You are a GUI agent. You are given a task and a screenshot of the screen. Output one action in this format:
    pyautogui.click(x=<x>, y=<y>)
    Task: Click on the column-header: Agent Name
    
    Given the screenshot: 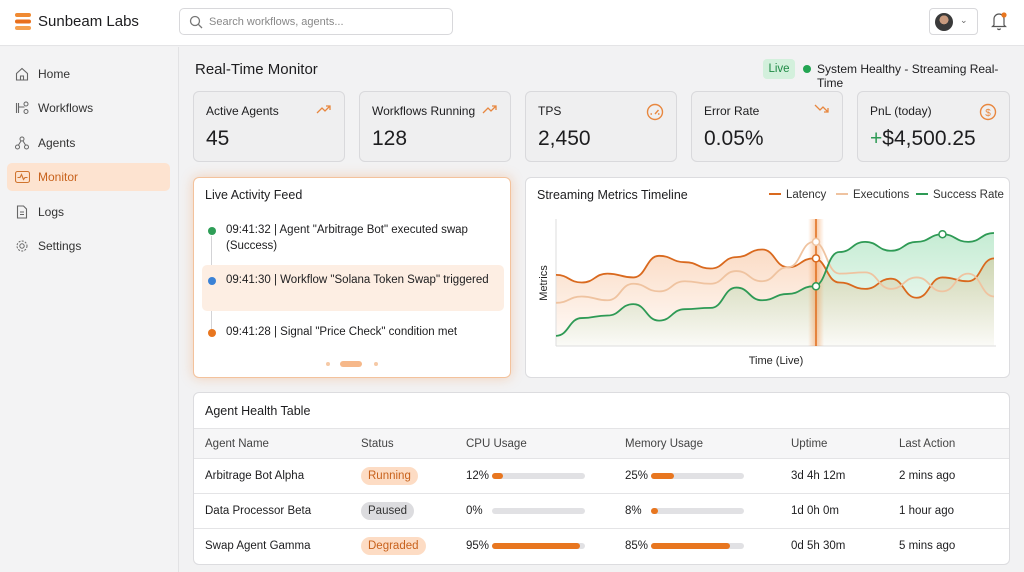 What is the action you would take?
    pyautogui.click(x=237, y=443)
    